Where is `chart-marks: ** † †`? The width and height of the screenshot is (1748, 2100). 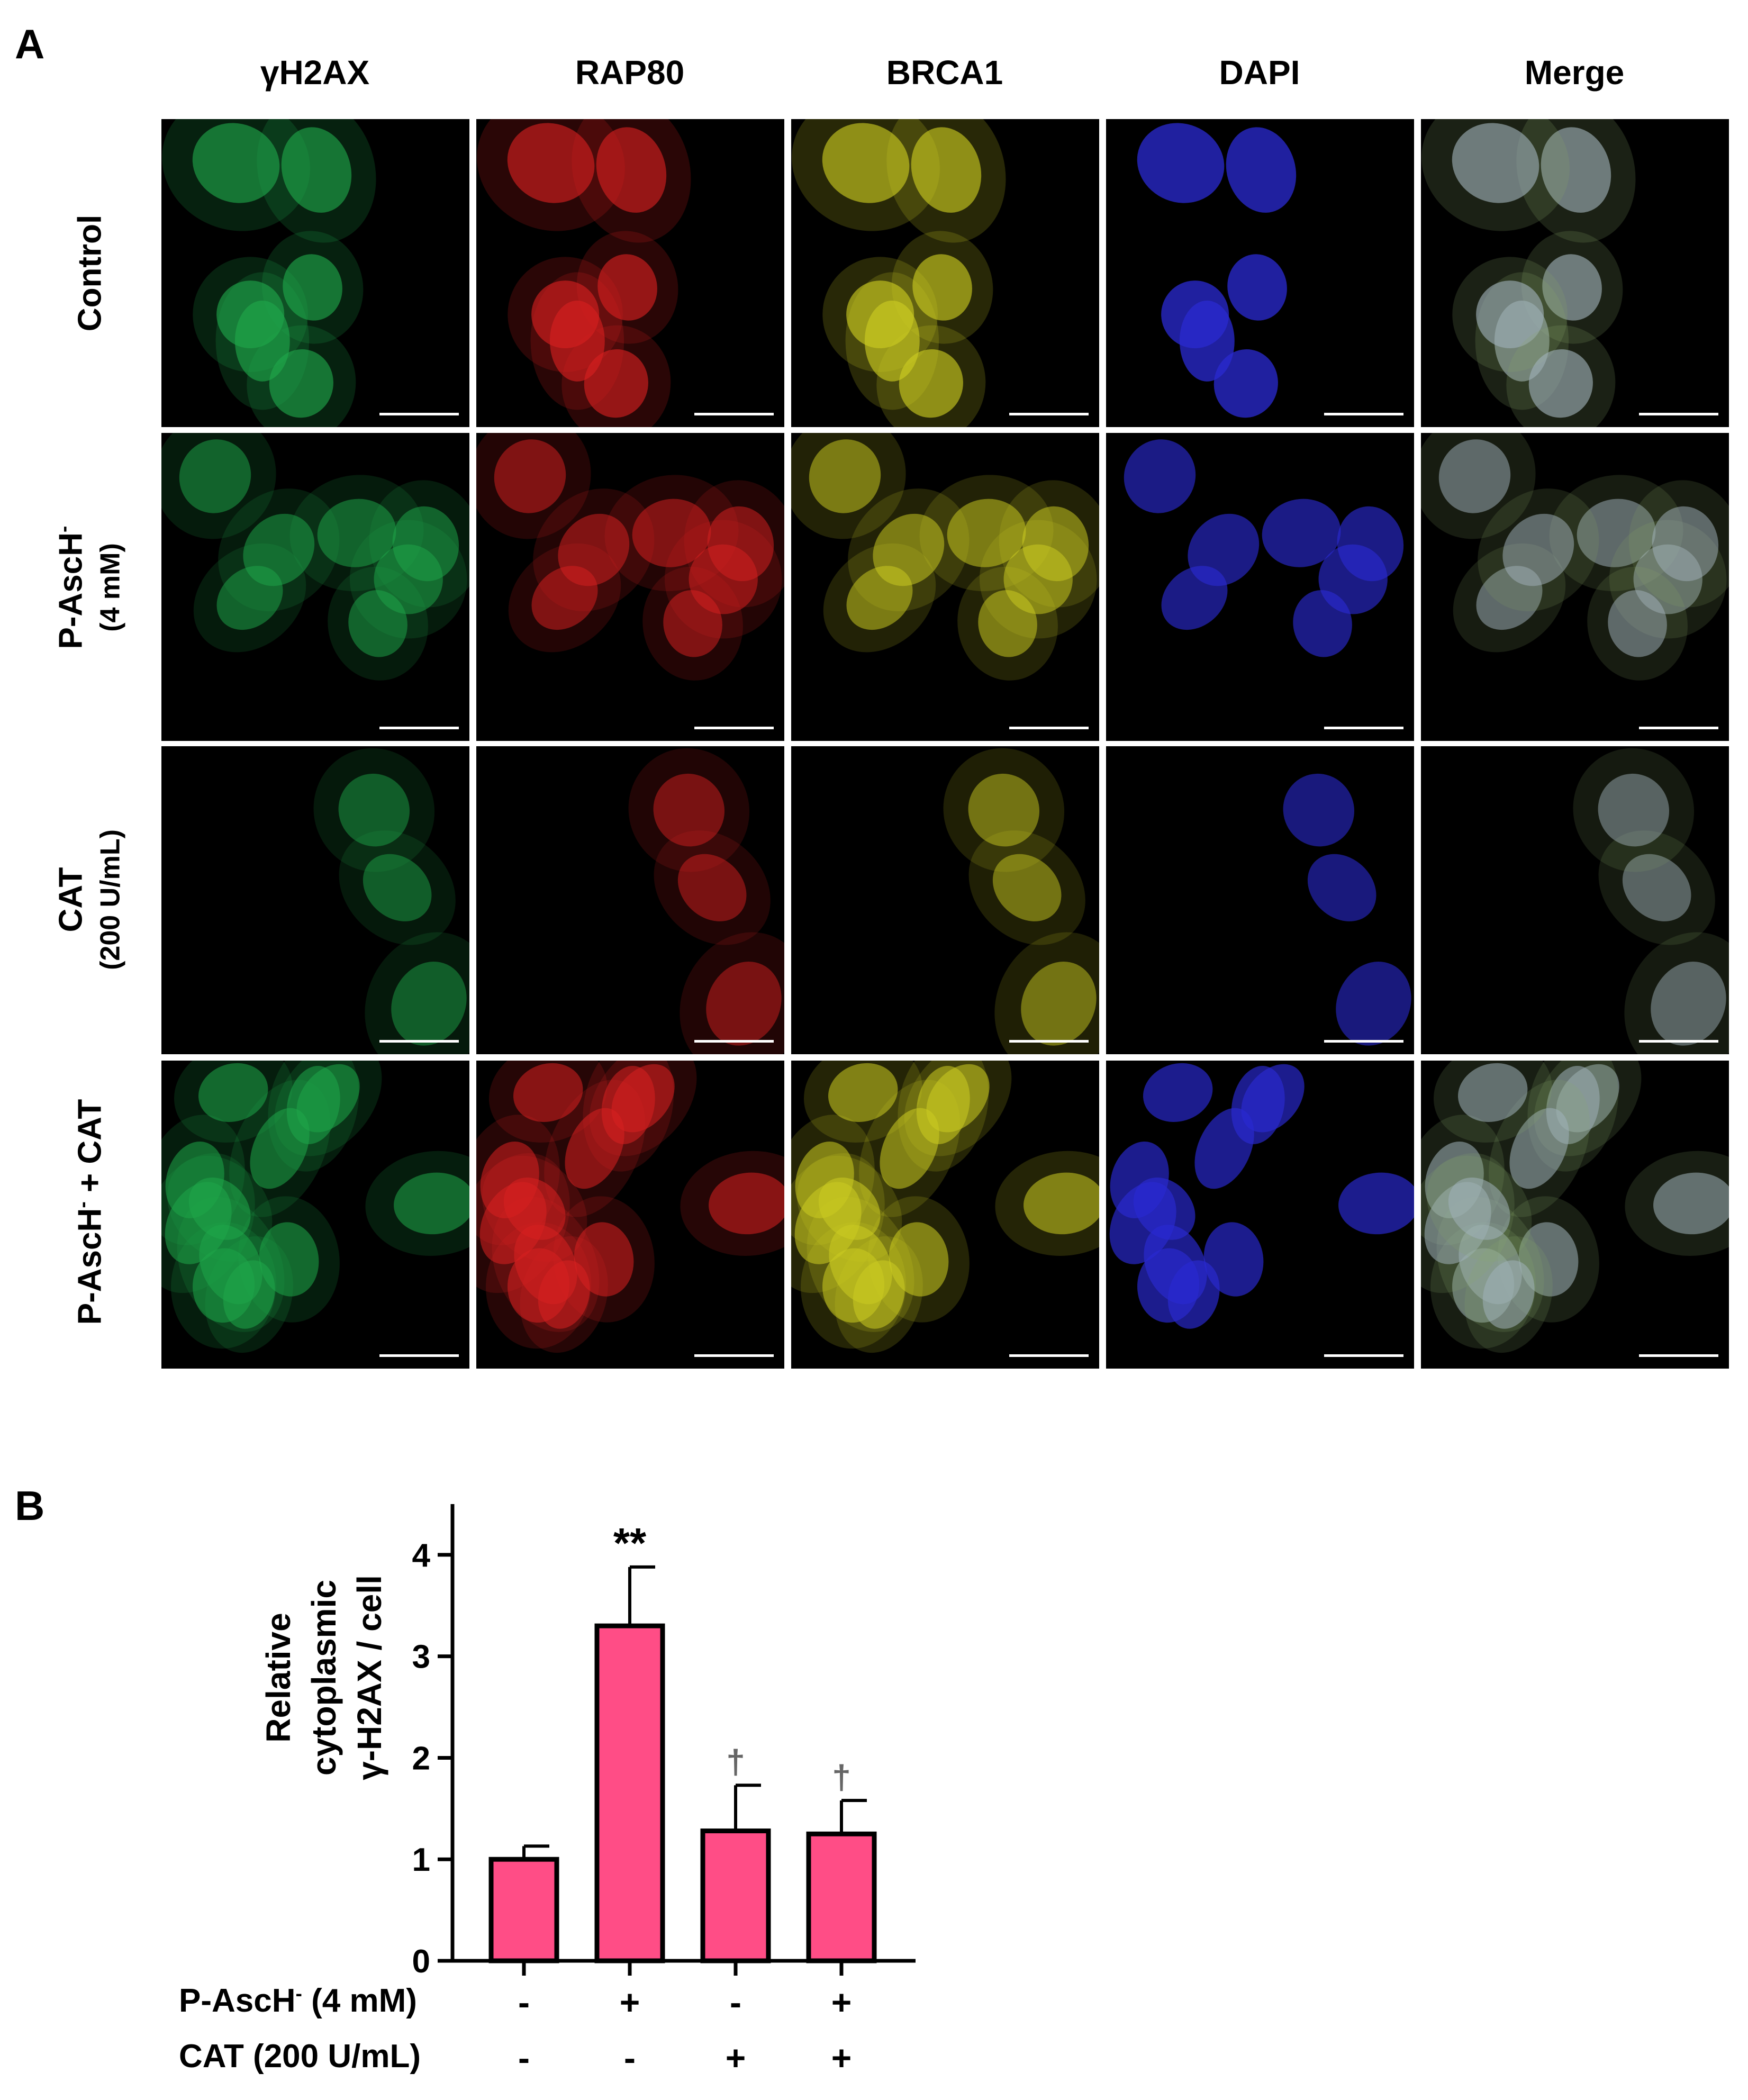 chart-marks: ** † † is located at coordinates (682, 1741).